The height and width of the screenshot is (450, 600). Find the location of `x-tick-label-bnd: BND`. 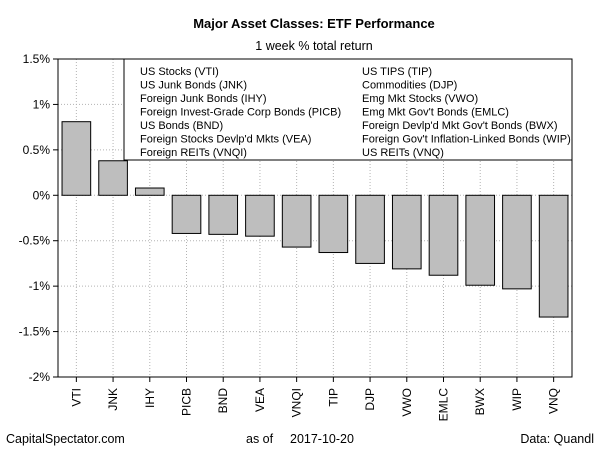

x-tick-label-bnd: BND is located at coordinates (223, 401).